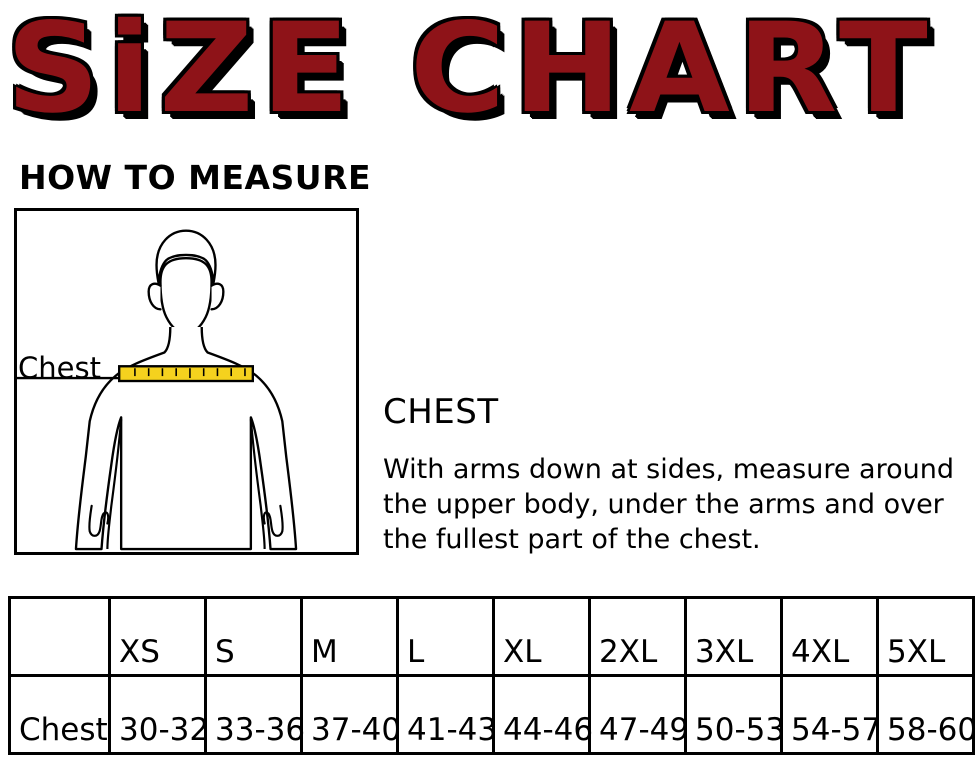 The image size is (978, 760). What do you see at coordinates (186, 295) in the screenshot?
I see `face-outline` at bounding box center [186, 295].